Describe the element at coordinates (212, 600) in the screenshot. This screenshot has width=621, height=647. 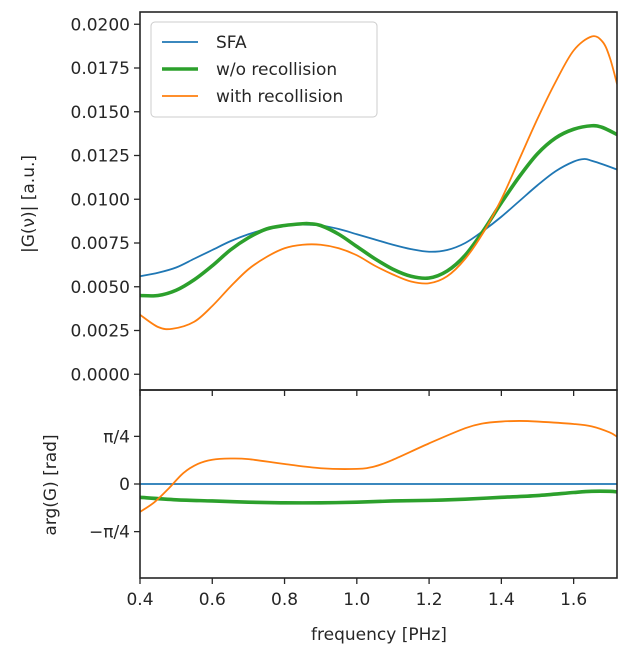
I see `bottom-x-tick-label: 0.6` at that location.